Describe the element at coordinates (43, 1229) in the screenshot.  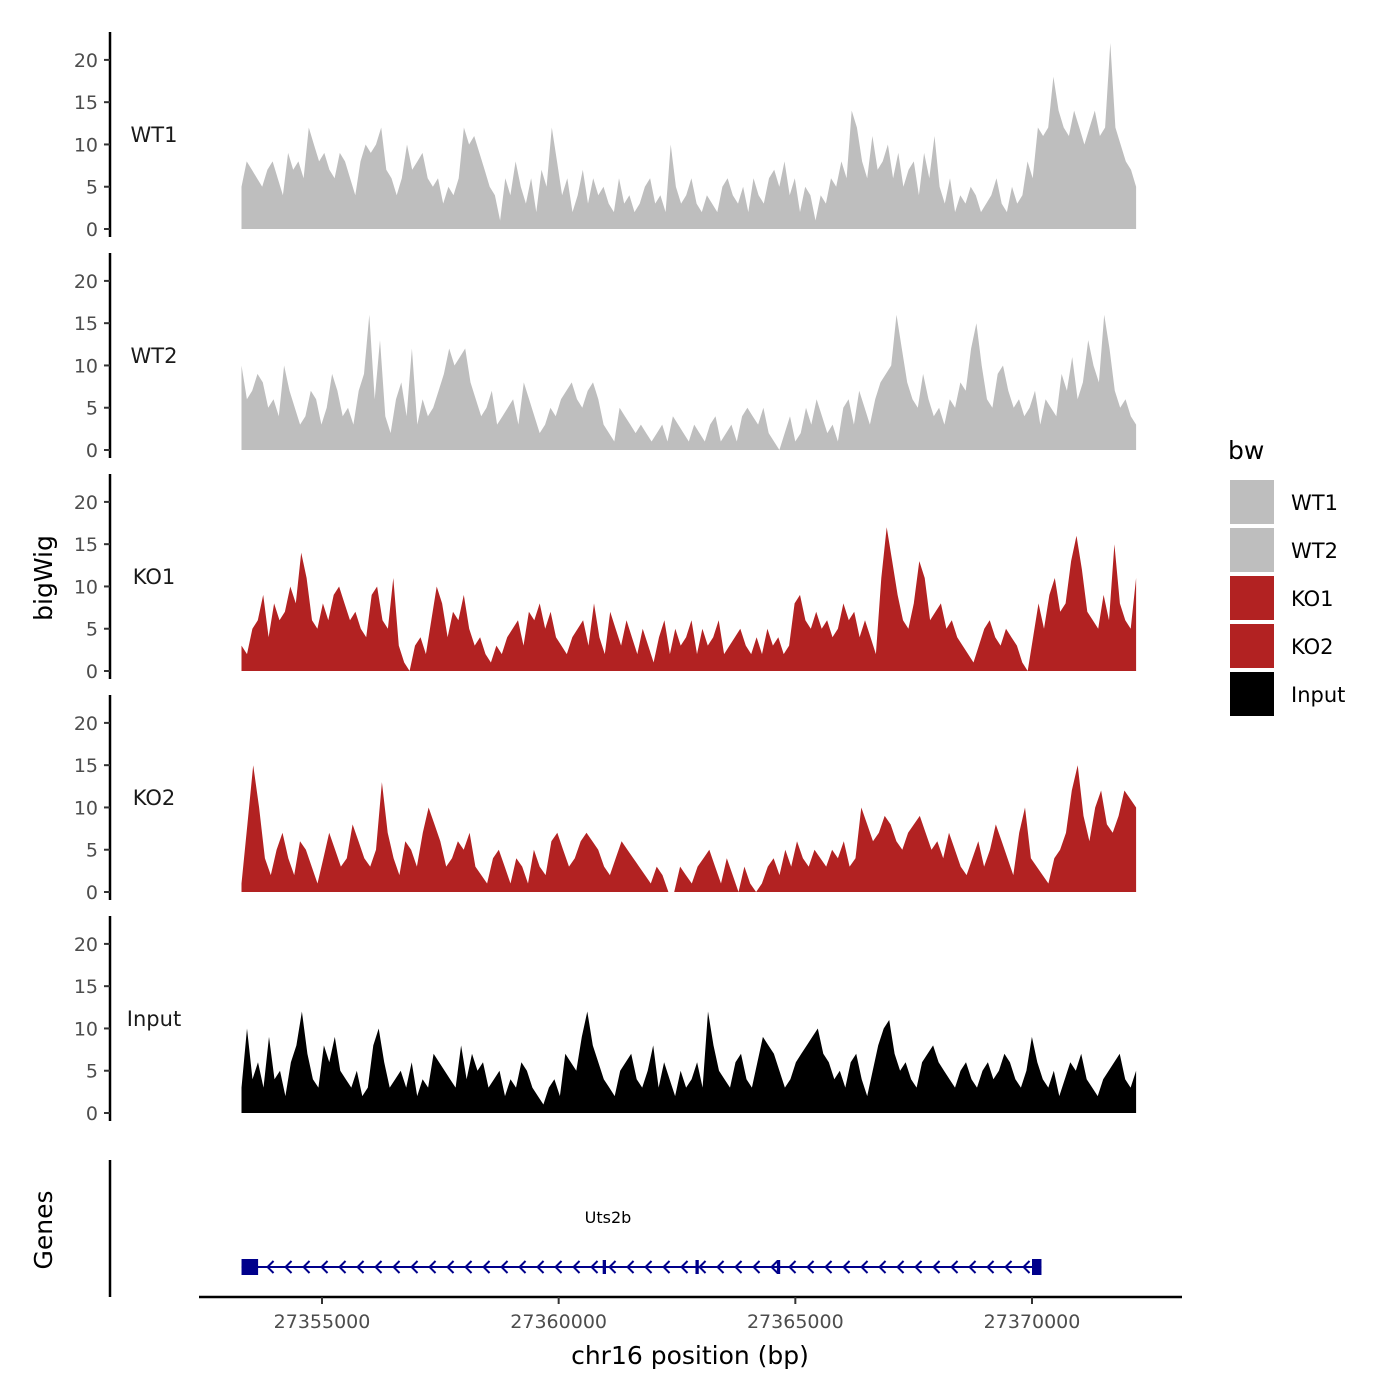
I see `genes-axis-title: Genes` at that location.